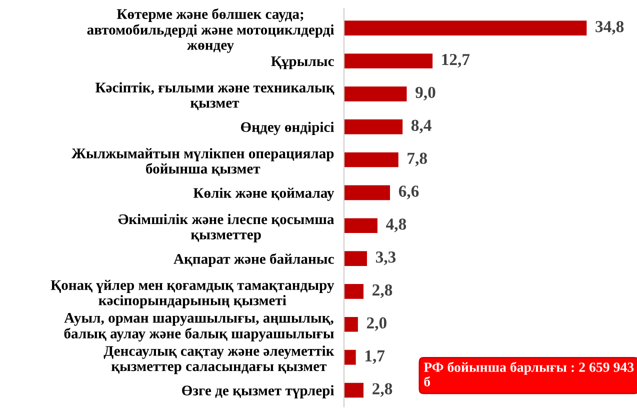 The width and height of the screenshot is (637, 415). What do you see at coordinates (421, 127) in the screenshot?
I see `data-label: 8,4` at bounding box center [421, 127].